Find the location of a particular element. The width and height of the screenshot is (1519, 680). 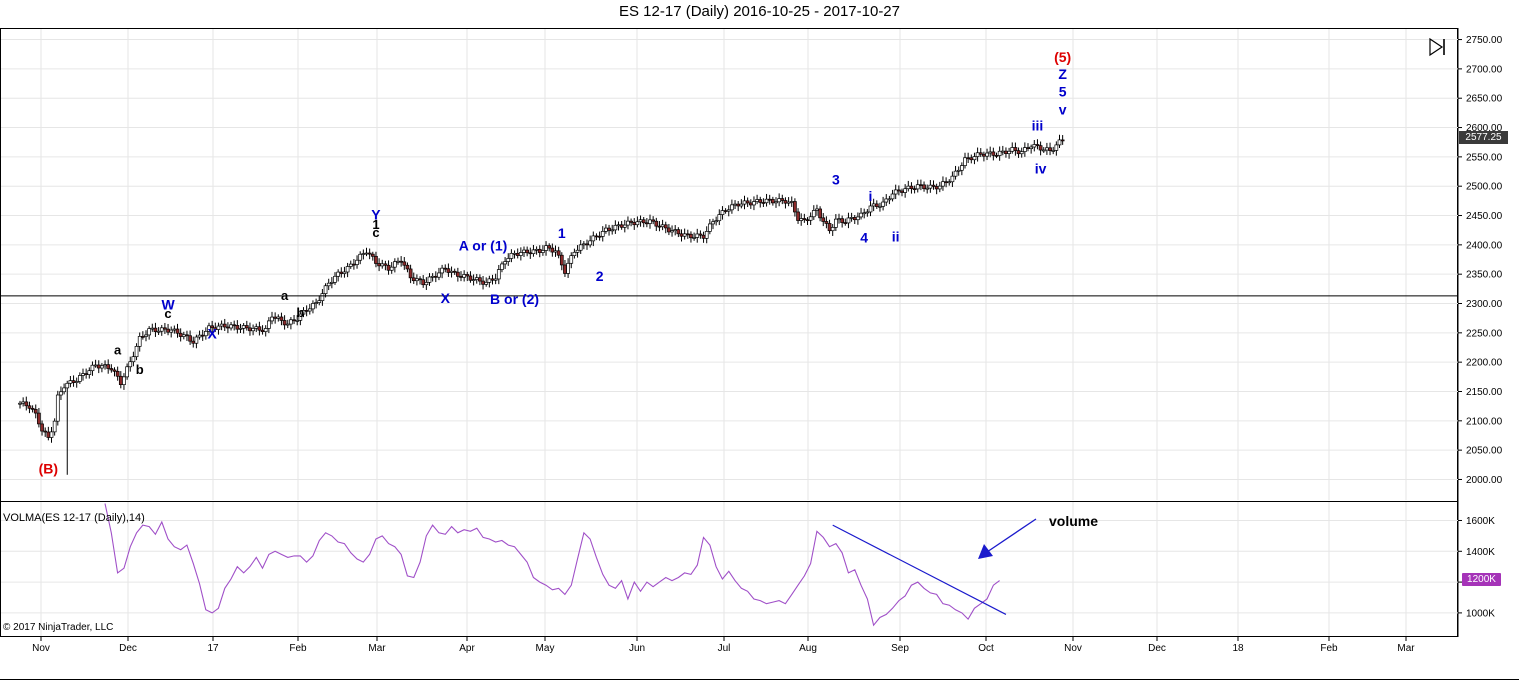

step-forward-icon is located at coordinates (1438, 47).